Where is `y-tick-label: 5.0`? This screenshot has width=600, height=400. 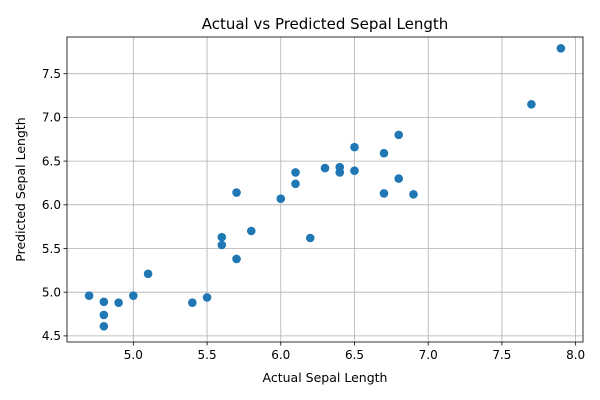 y-tick-label: 5.0 is located at coordinates (51, 292).